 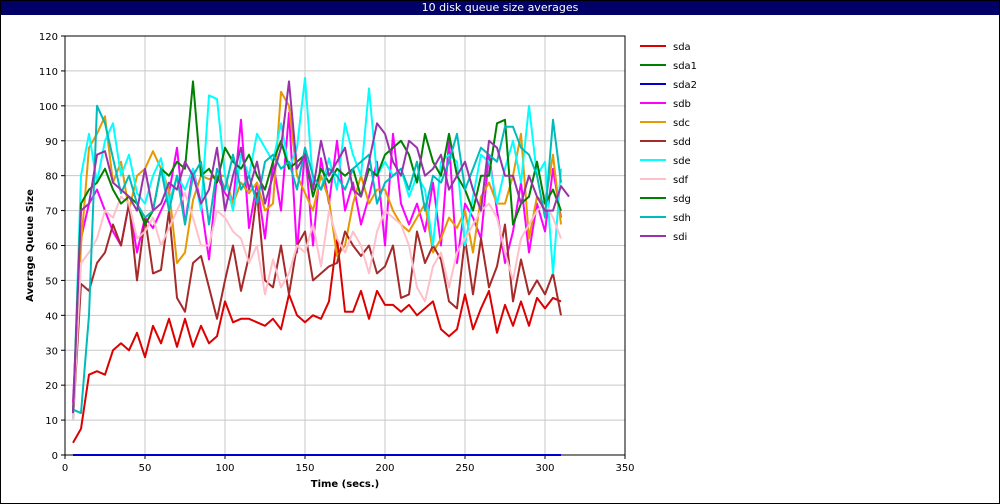 I want to click on legend-label-sdd: sdd, so click(x=682, y=142).